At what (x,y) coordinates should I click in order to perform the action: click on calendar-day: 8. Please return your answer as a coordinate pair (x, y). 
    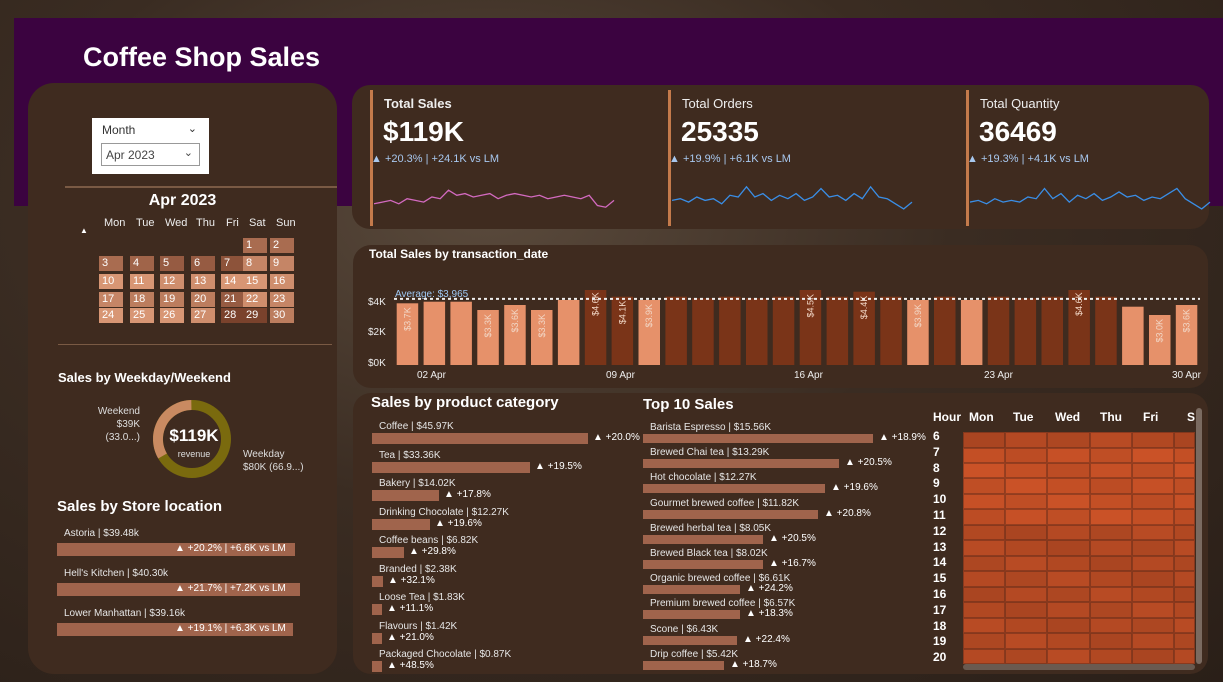
    Looking at the image, I should click on (255, 263).